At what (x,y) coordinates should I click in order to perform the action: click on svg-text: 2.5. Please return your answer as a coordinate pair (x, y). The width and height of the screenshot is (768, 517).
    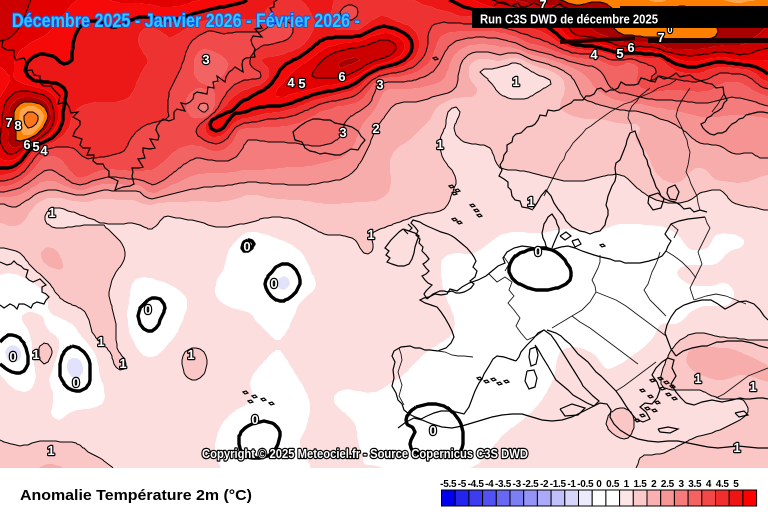
    Looking at the image, I should click on (668, 484).